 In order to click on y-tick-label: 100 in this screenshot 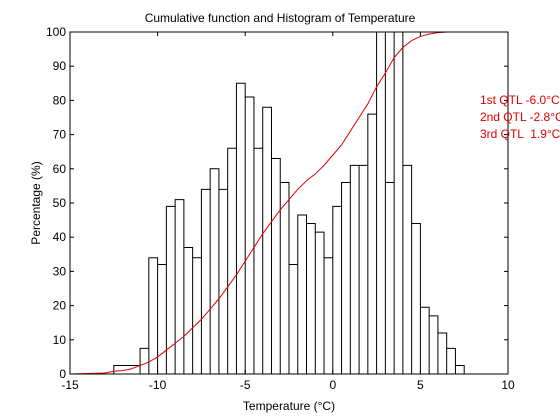, I will do `click(56, 32)`.